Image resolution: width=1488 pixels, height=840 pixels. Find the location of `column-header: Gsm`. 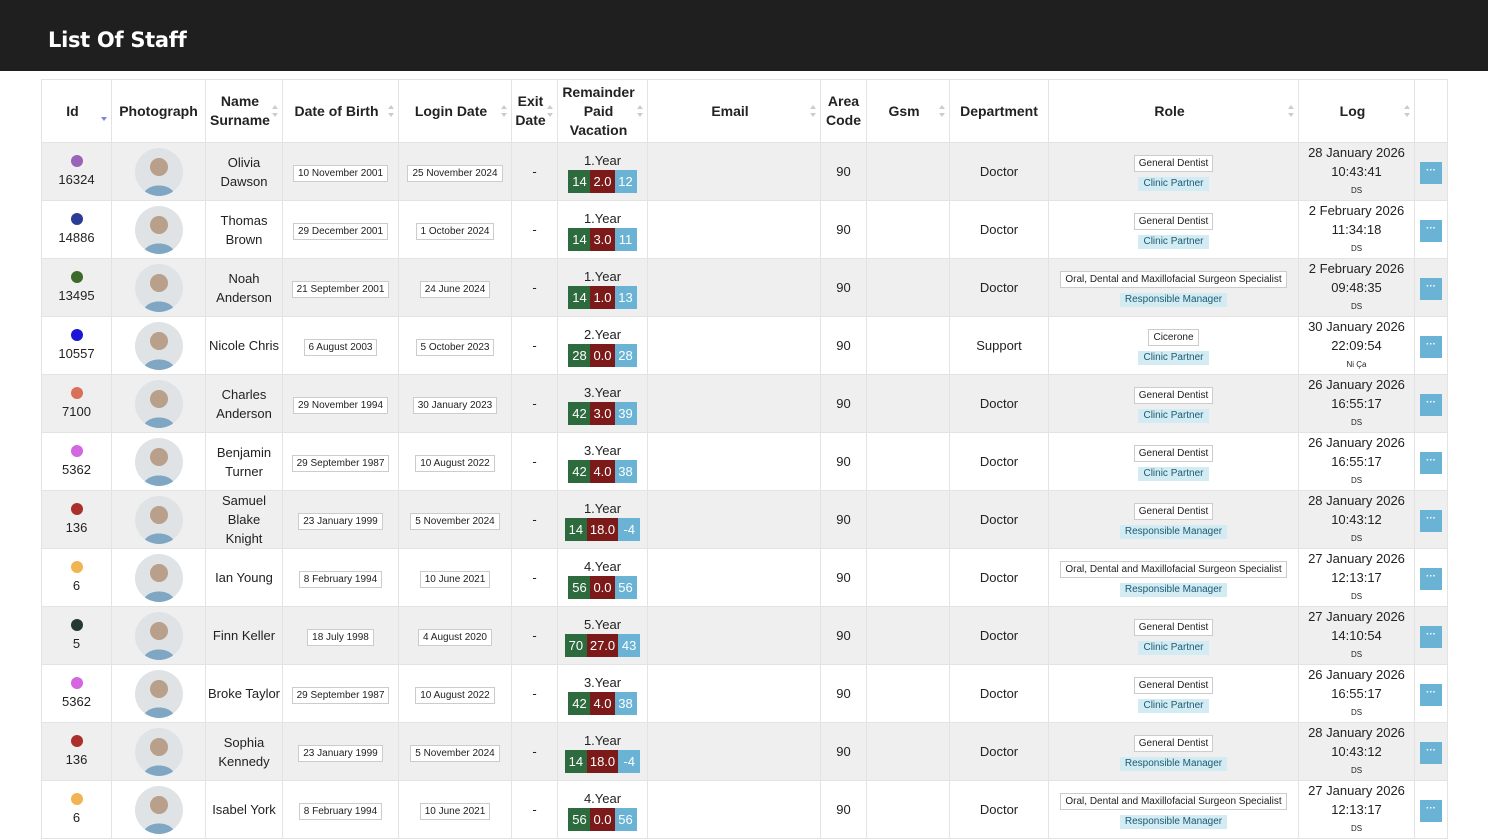

column-header: Gsm is located at coordinates (908, 111).